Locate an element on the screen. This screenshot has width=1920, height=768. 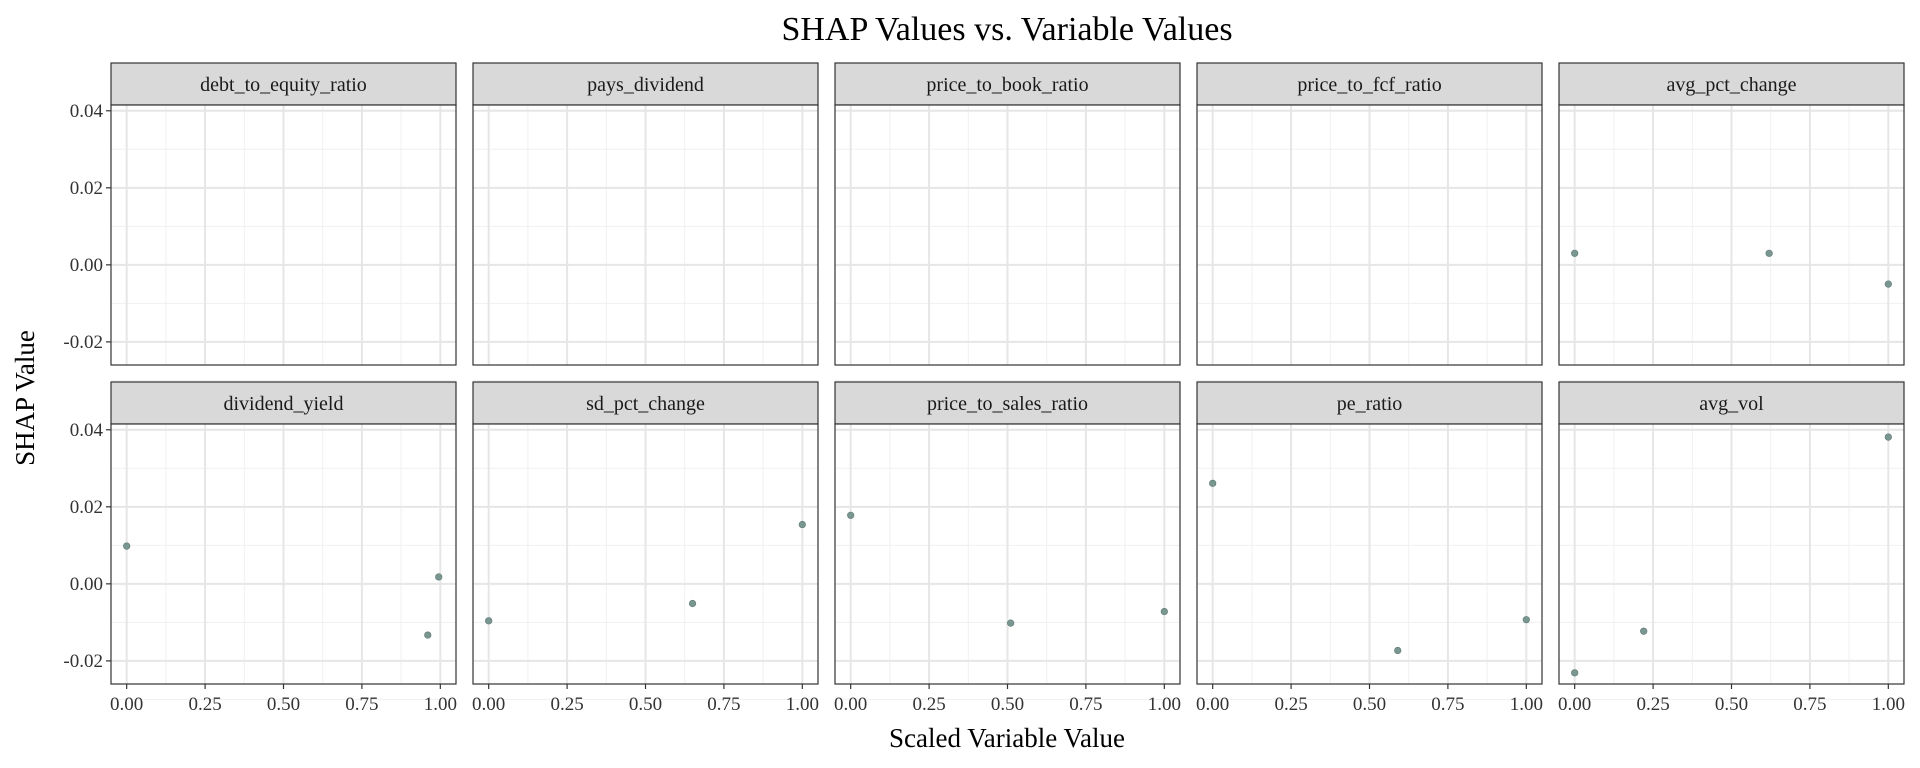
facet-panel: debt_to_equity_ratio -0.02 0.00 0.02 0.04 is located at coordinates (260, 221).